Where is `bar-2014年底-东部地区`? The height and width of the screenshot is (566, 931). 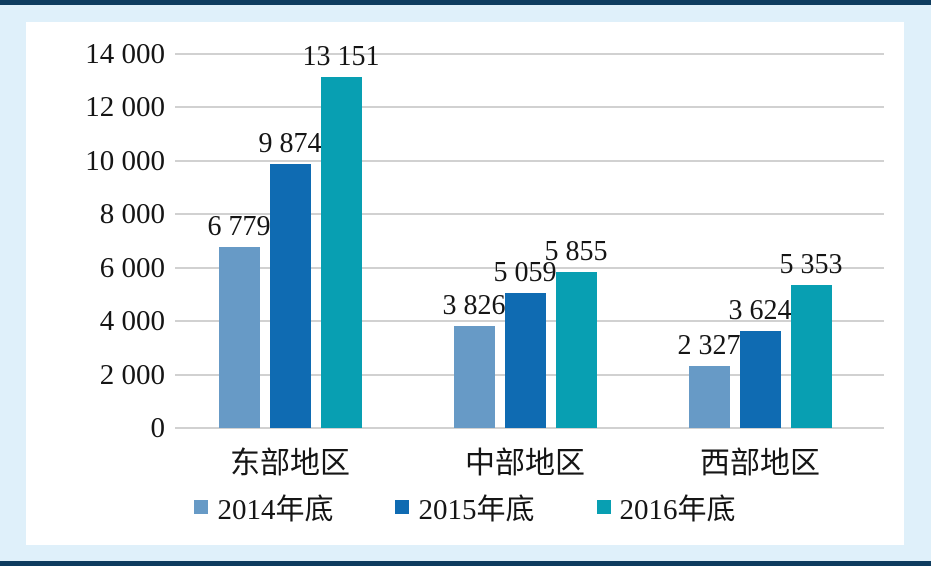 bar-2014年底-东部地区 is located at coordinates (239, 337).